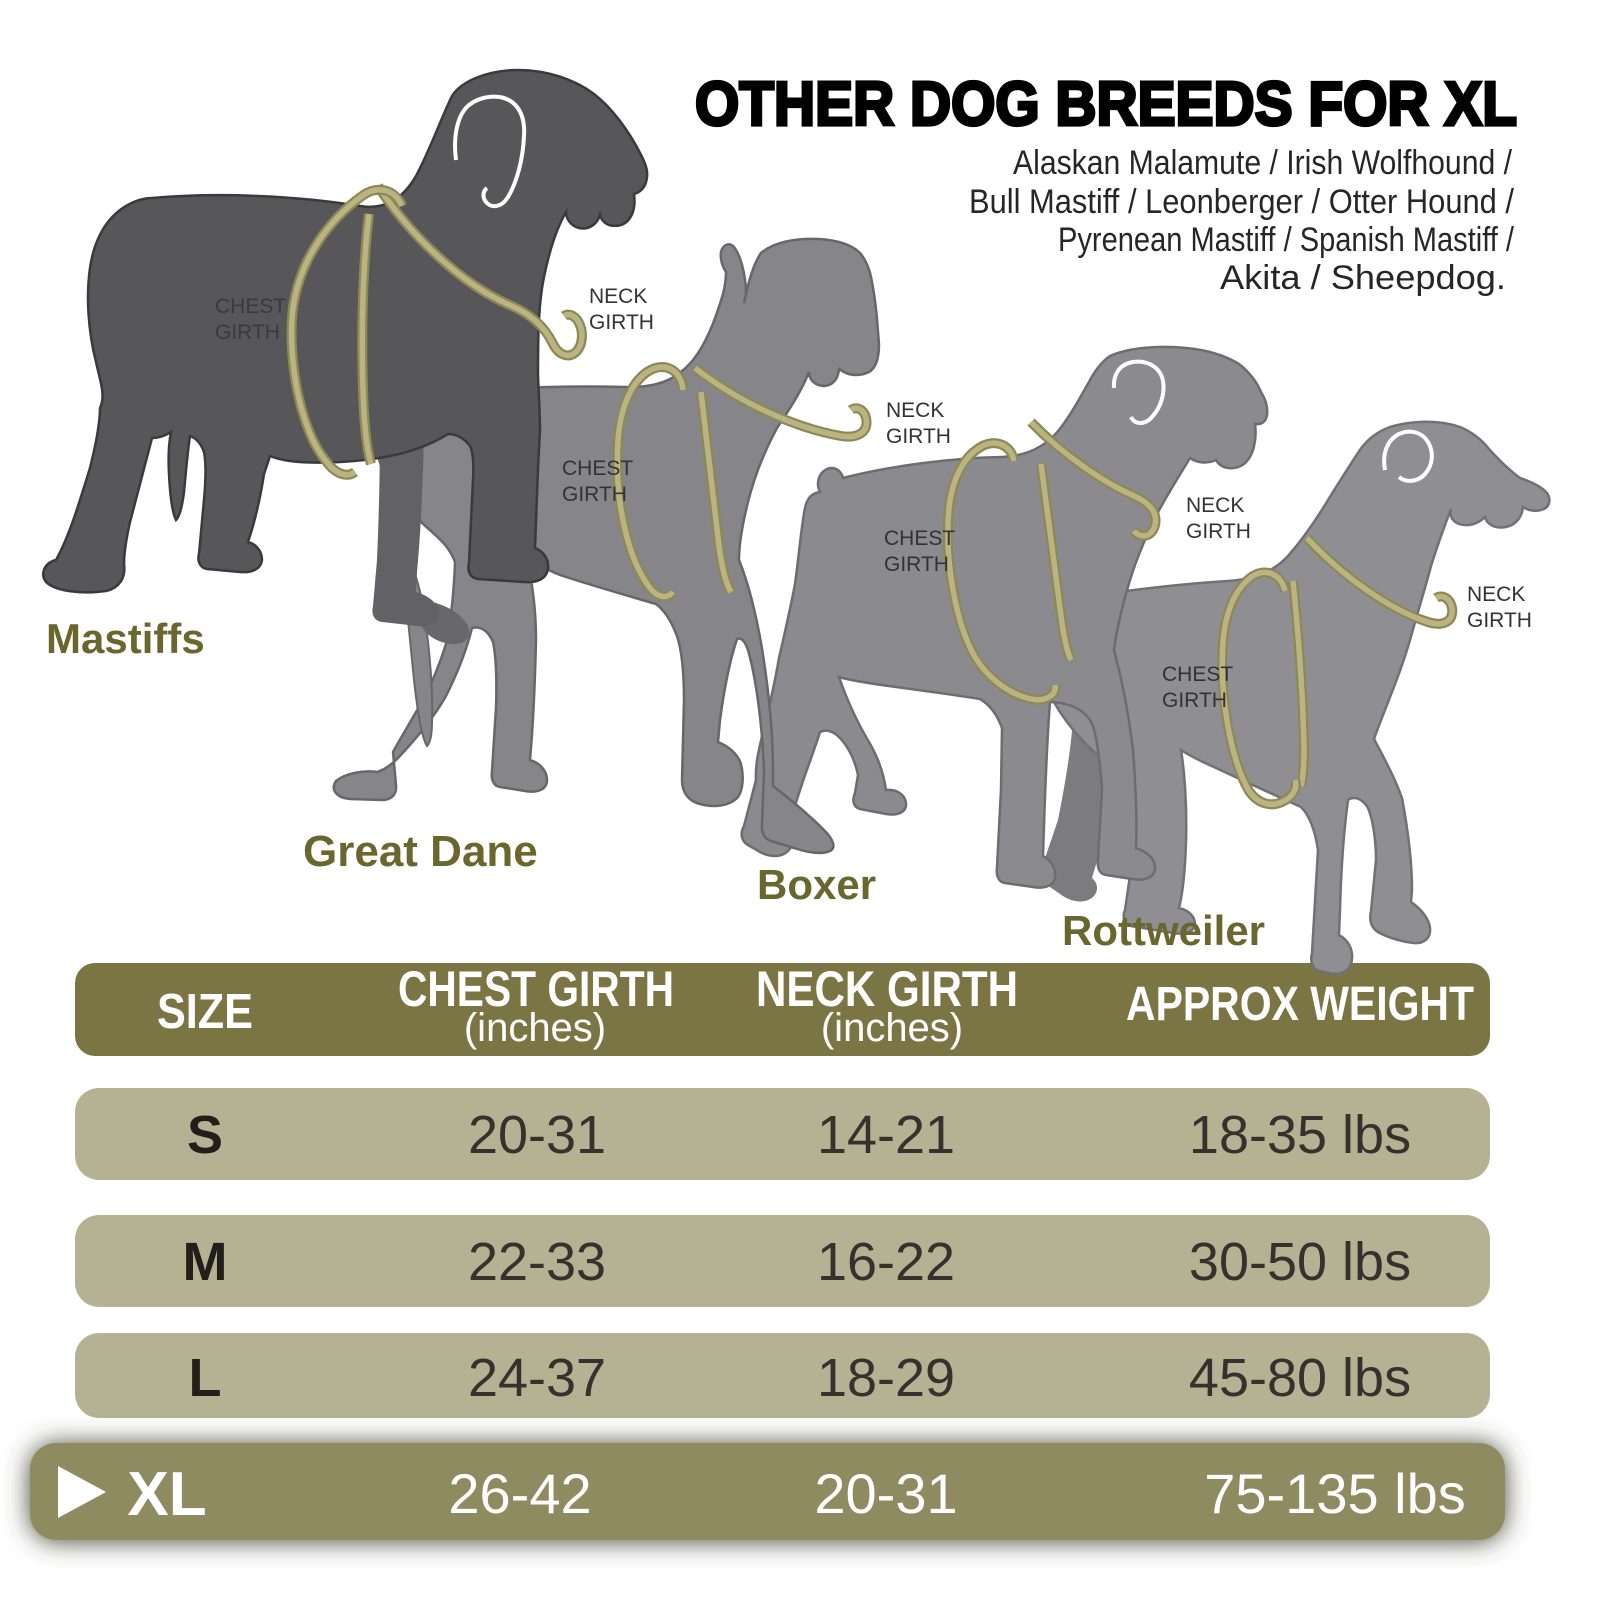  Describe the element at coordinates (887, 989) in the screenshot. I see `svg-text: NECK GIRTH` at that location.